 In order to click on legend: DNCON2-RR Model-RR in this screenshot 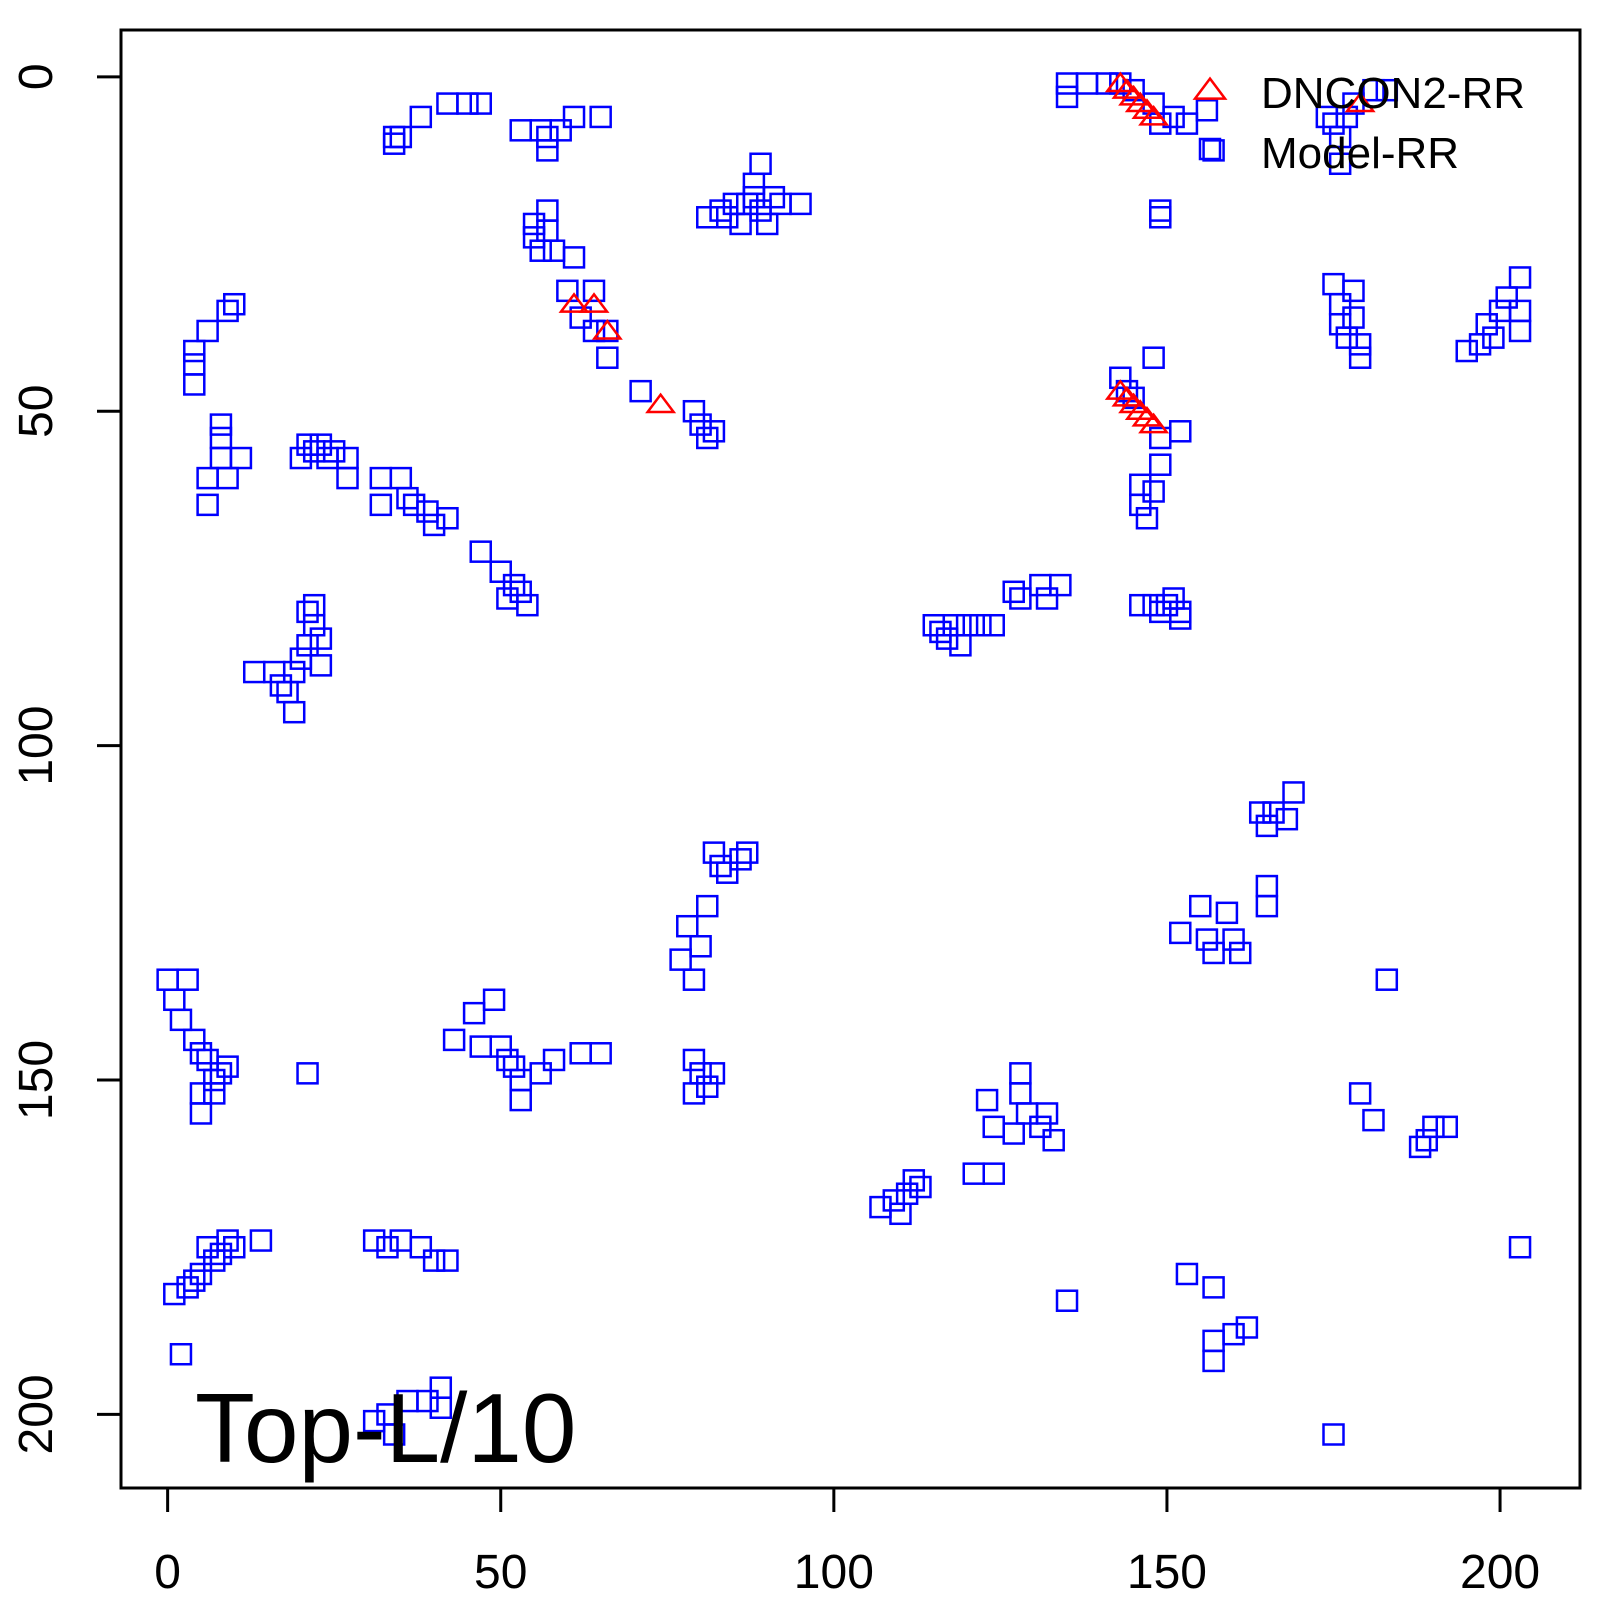, I will do `click(1358, 123)`.